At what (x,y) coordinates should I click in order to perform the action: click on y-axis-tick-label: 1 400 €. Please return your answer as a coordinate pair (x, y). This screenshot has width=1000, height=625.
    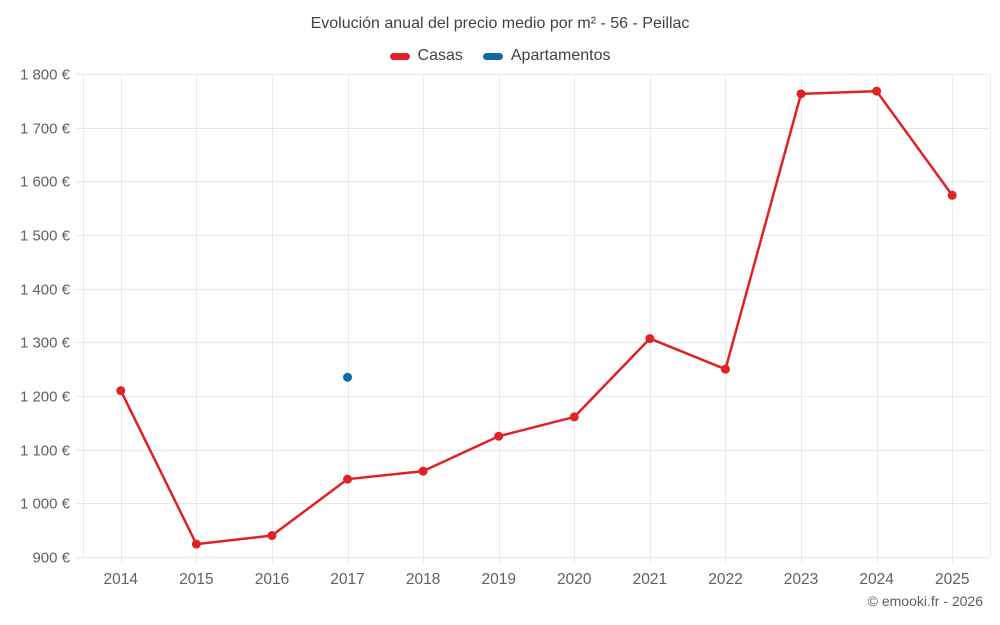
    Looking at the image, I should click on (45, 290).